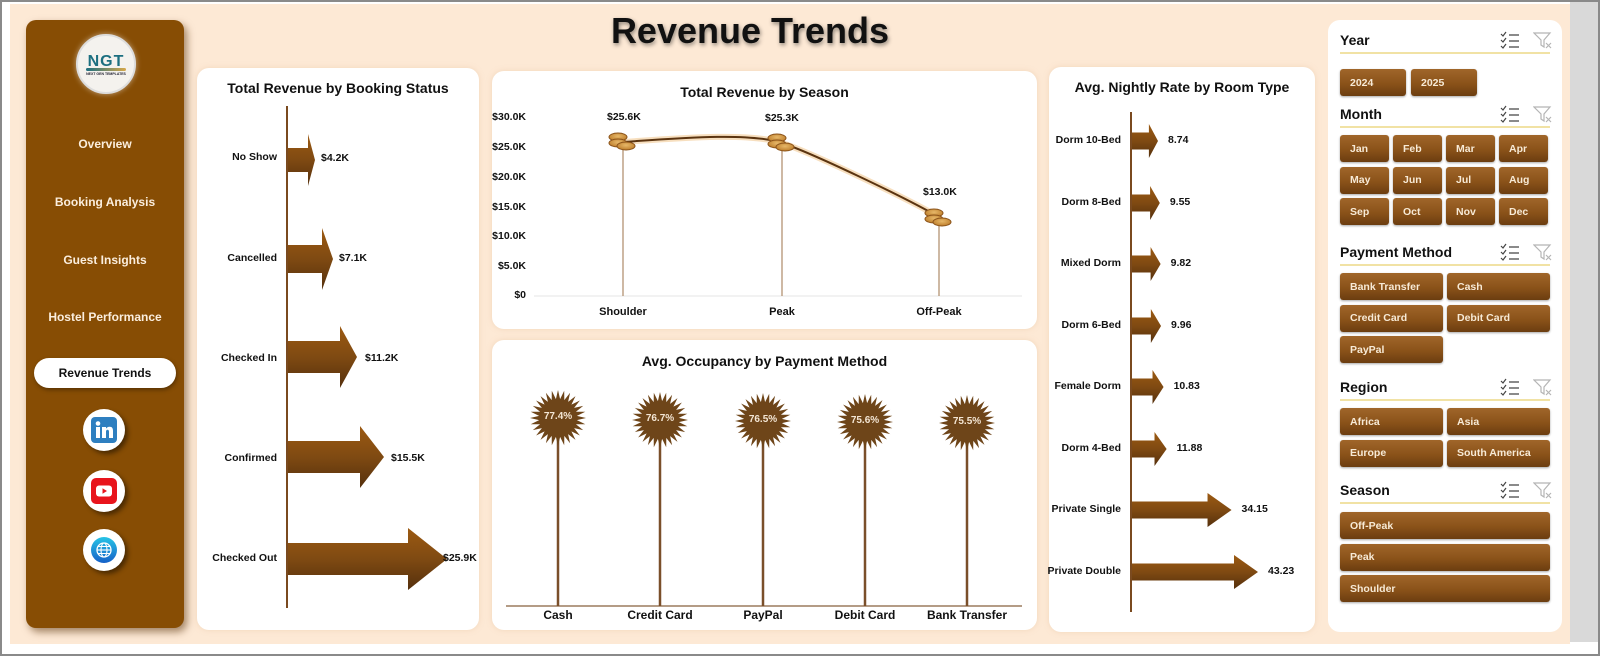 Image resolution: width=1600 pixels, height=656 pixels. I want to click on youtube-button, so click(104, 491).